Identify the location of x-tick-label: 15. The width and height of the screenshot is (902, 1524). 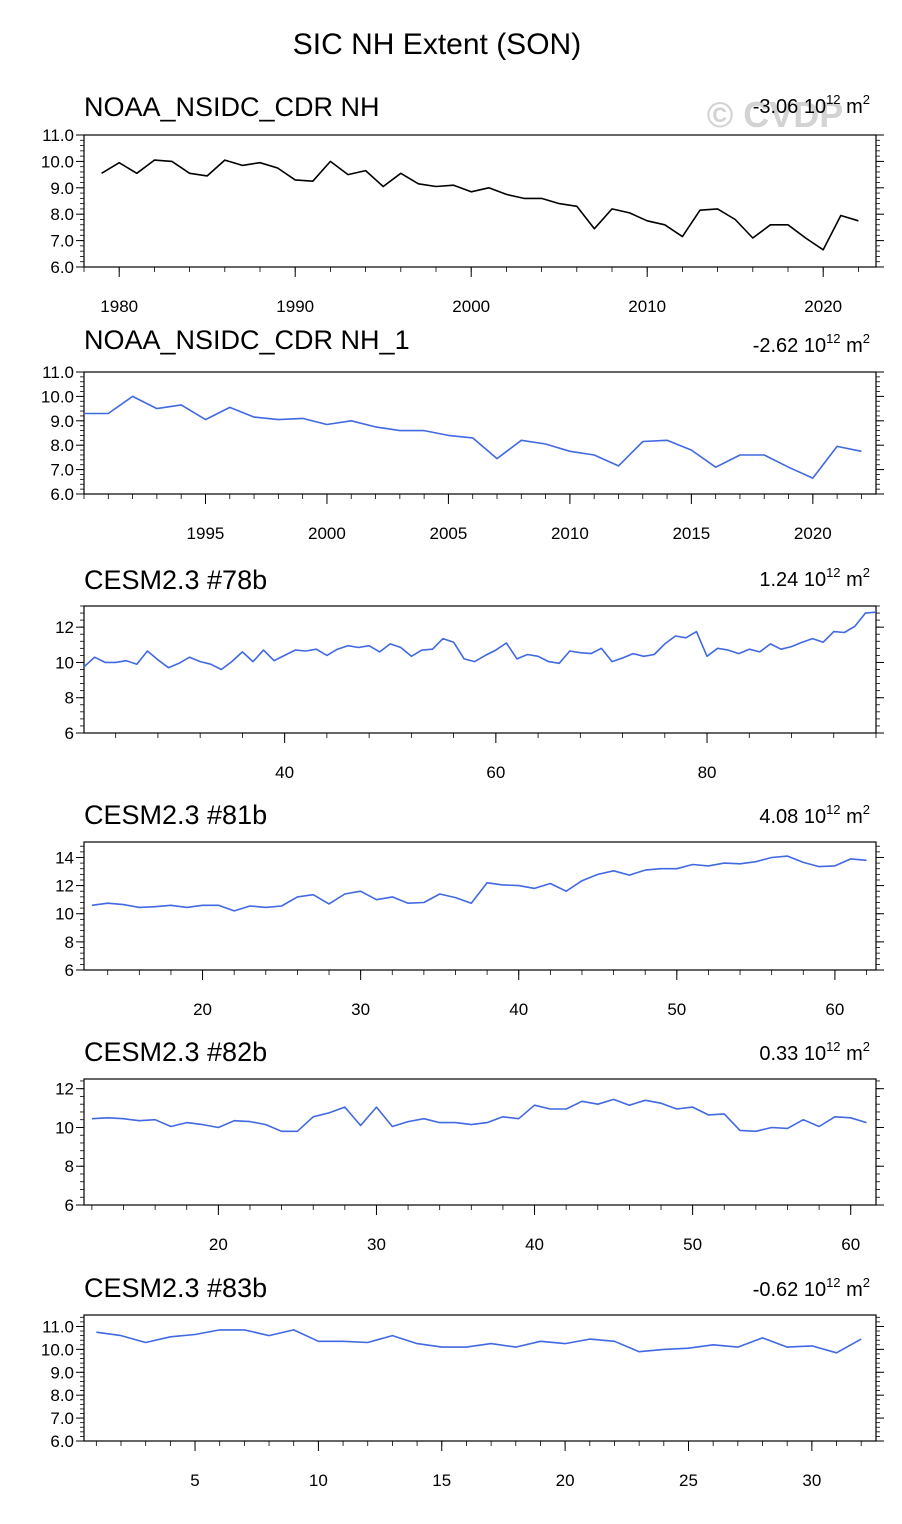
(441, 1480).